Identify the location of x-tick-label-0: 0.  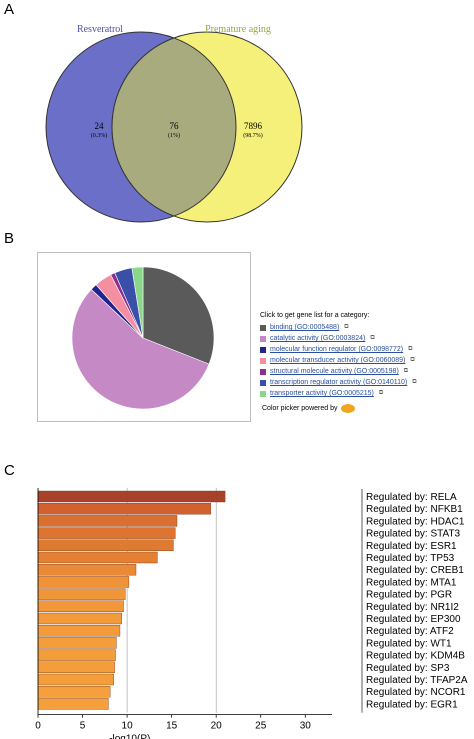
(38, 726).